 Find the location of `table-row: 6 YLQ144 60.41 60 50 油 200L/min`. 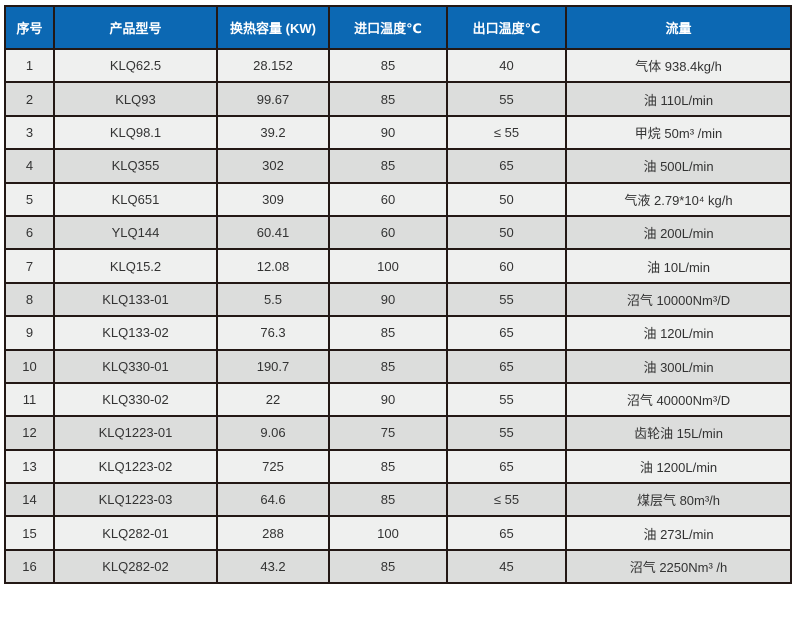

table-row: 6 YLQ144 60.41 60 50 油 200L/min is located at coordinates (398, 232).